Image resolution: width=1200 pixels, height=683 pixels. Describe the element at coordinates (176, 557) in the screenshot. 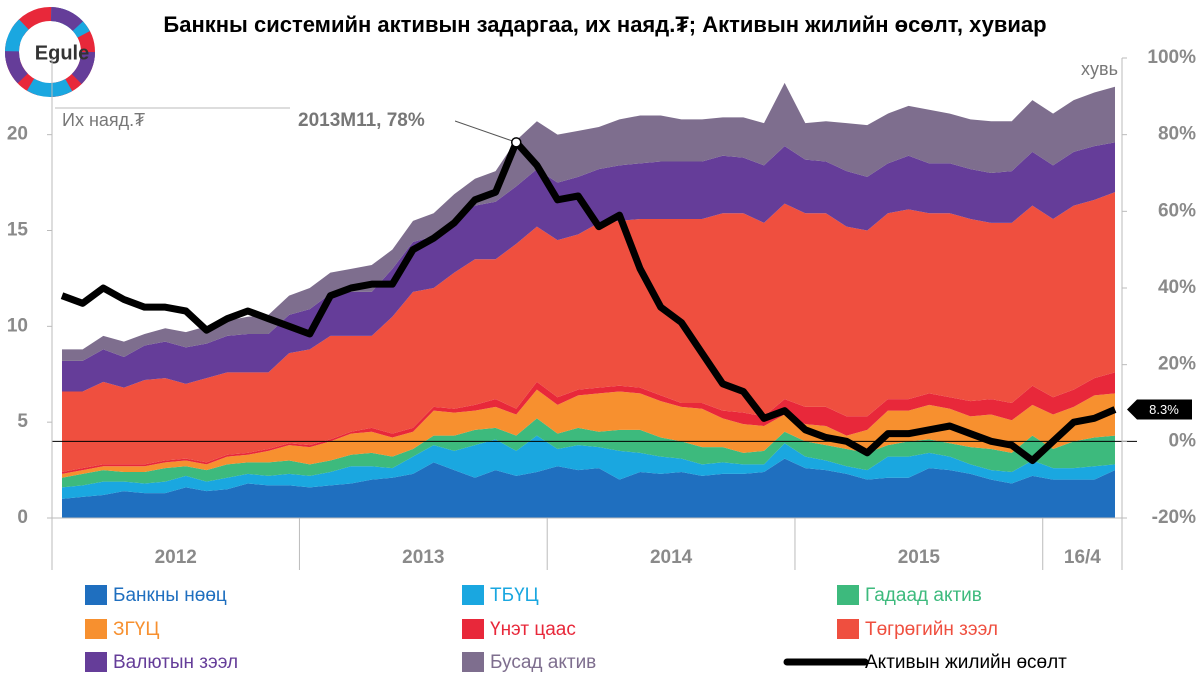

I see `x-group-label: 2012` at that location.